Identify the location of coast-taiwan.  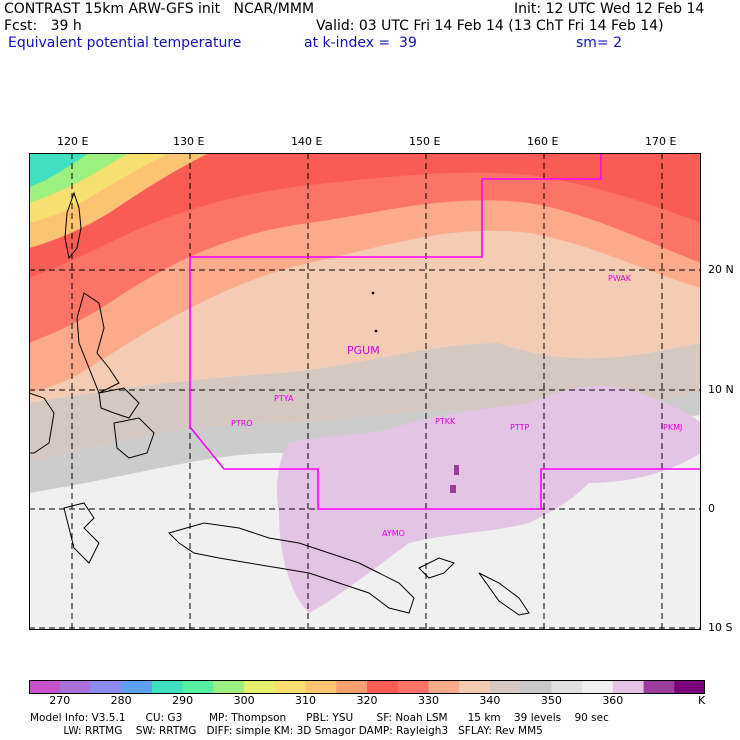
(73, 225).